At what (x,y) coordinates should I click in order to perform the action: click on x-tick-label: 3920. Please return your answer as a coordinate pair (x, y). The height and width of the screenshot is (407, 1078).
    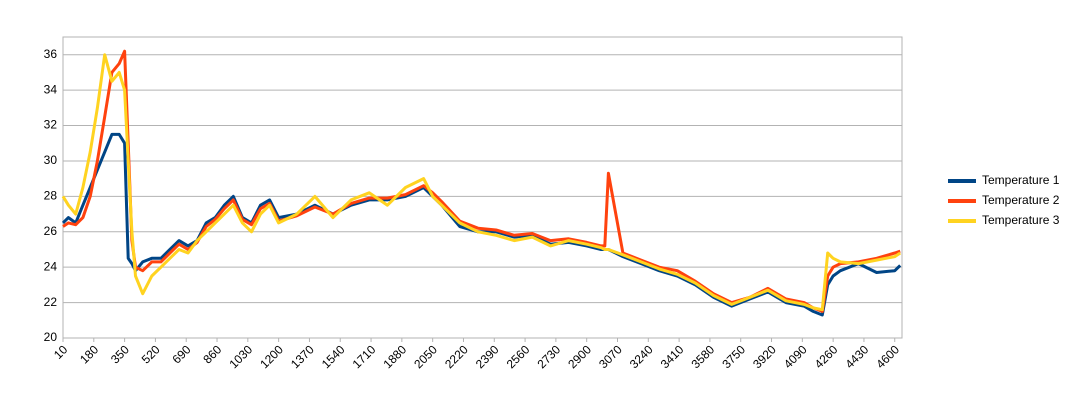
    Looking at the image, I should click on (764, 356).